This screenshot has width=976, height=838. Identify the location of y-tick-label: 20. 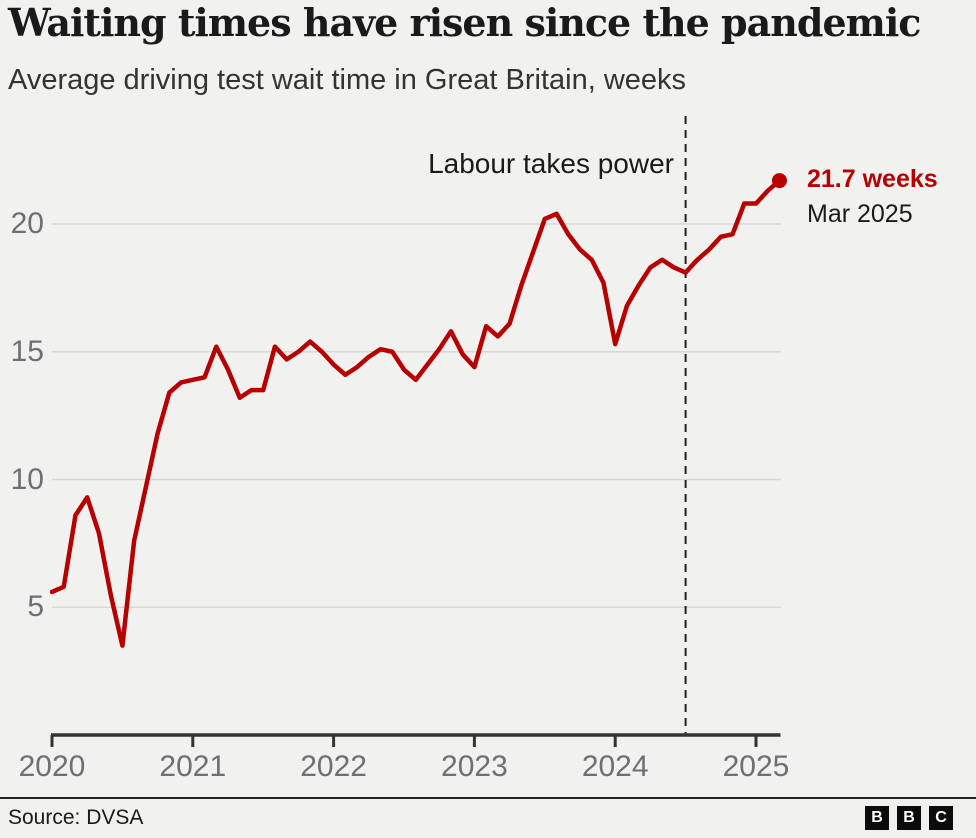
(27, 223).